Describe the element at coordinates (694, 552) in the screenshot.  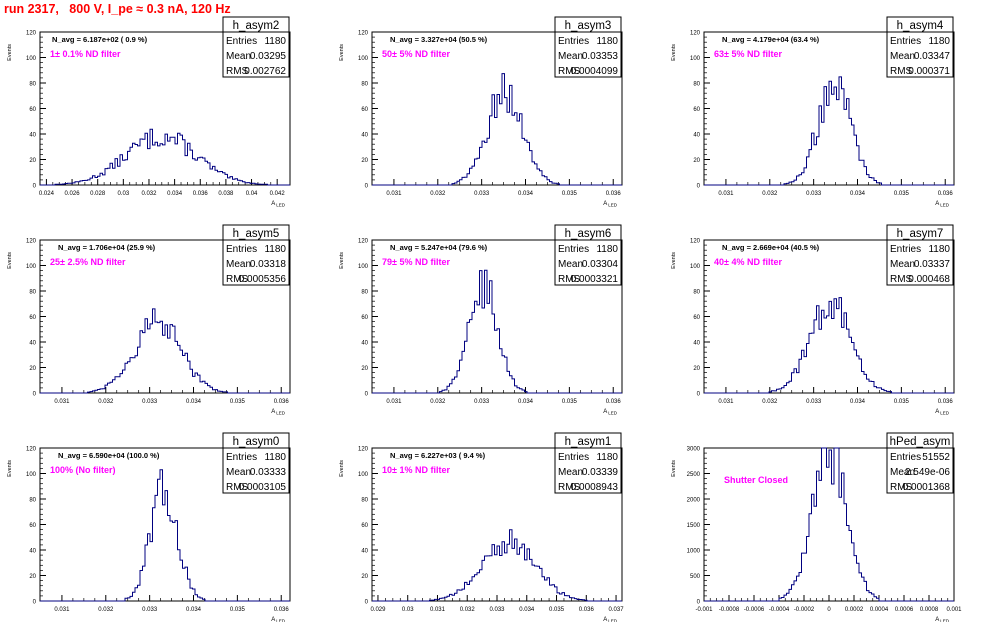
I see `y-tick-label: 1000` at that location.